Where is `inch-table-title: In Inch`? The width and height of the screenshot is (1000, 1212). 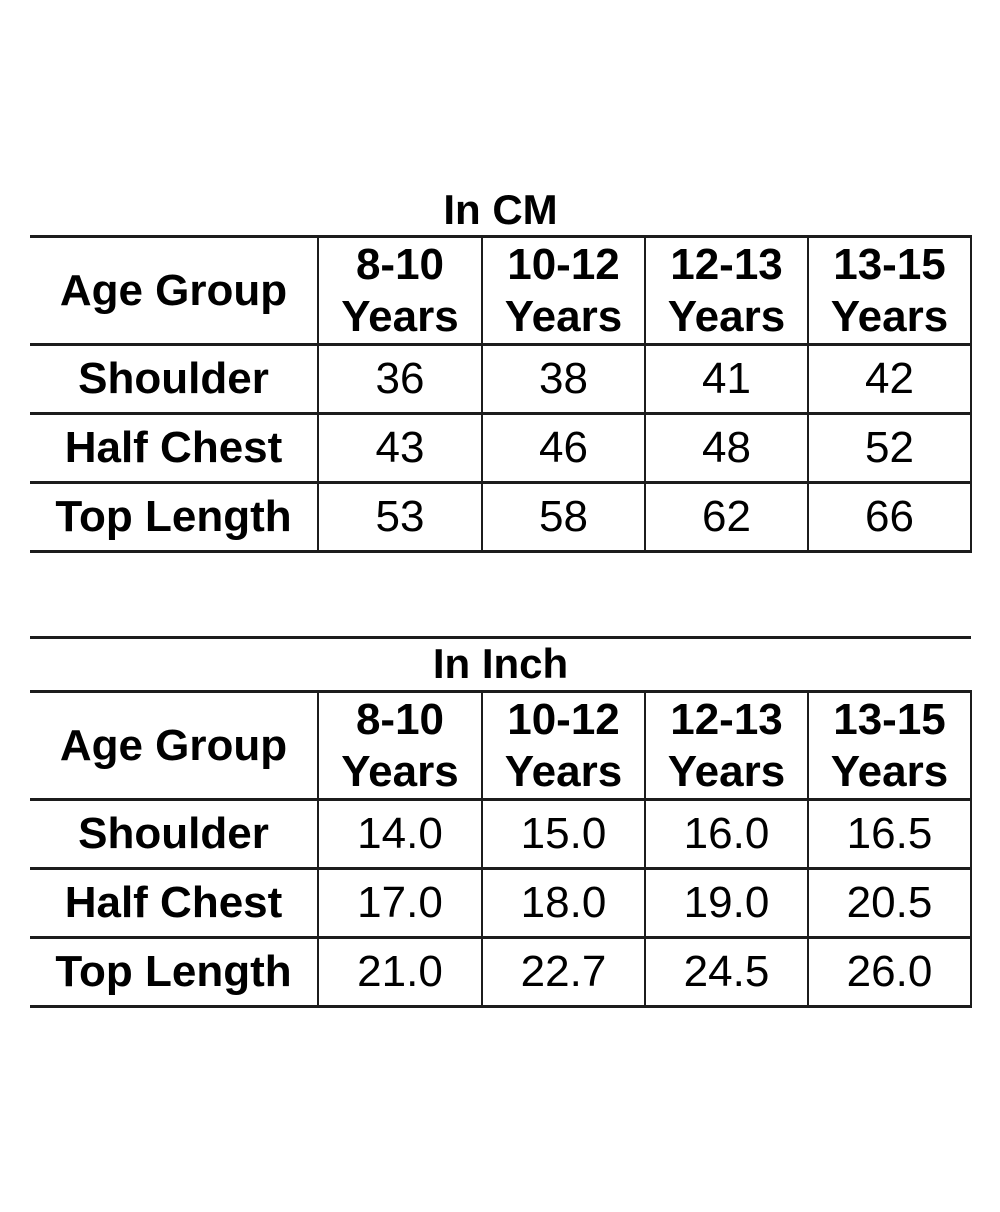
inch-table-title: In Inch is located at coordinates (500, 663).